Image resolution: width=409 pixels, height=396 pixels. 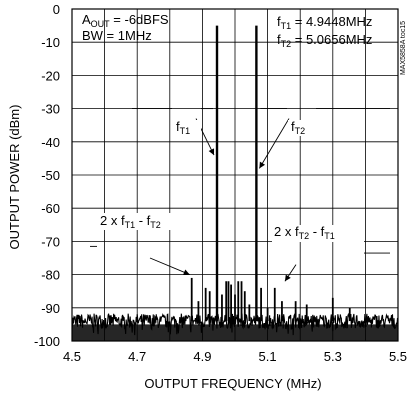 I want to click on x-tick-label: 4.7, so click(x=137, y=356).